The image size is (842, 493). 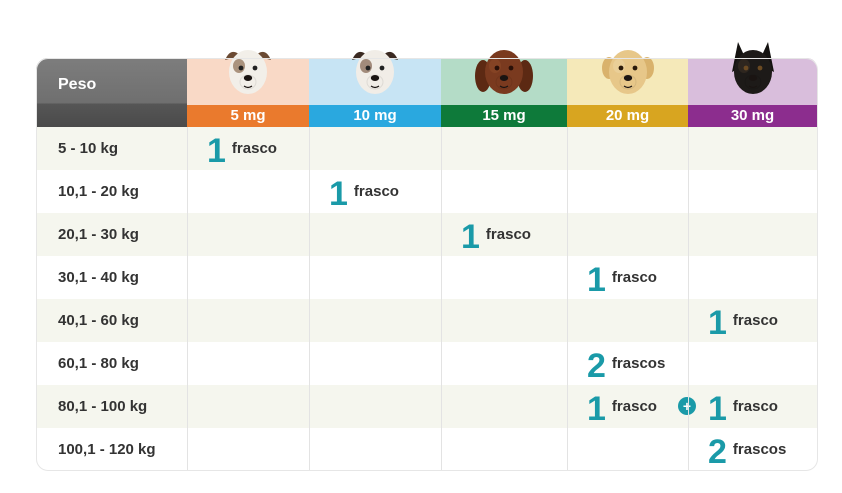 What do you see at coordinates (107, 449) in the screenshot?
I see `weight-range: 100,1 - 120 kg` at bounding box center [107, 449].